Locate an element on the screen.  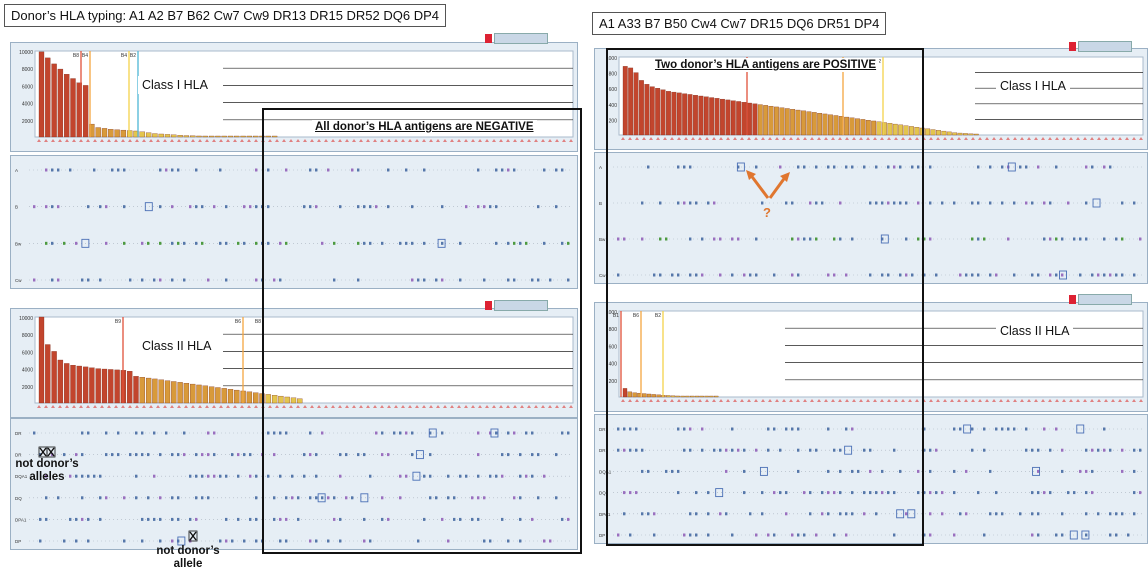
row-label: DR is located at coordinates (18, 433).